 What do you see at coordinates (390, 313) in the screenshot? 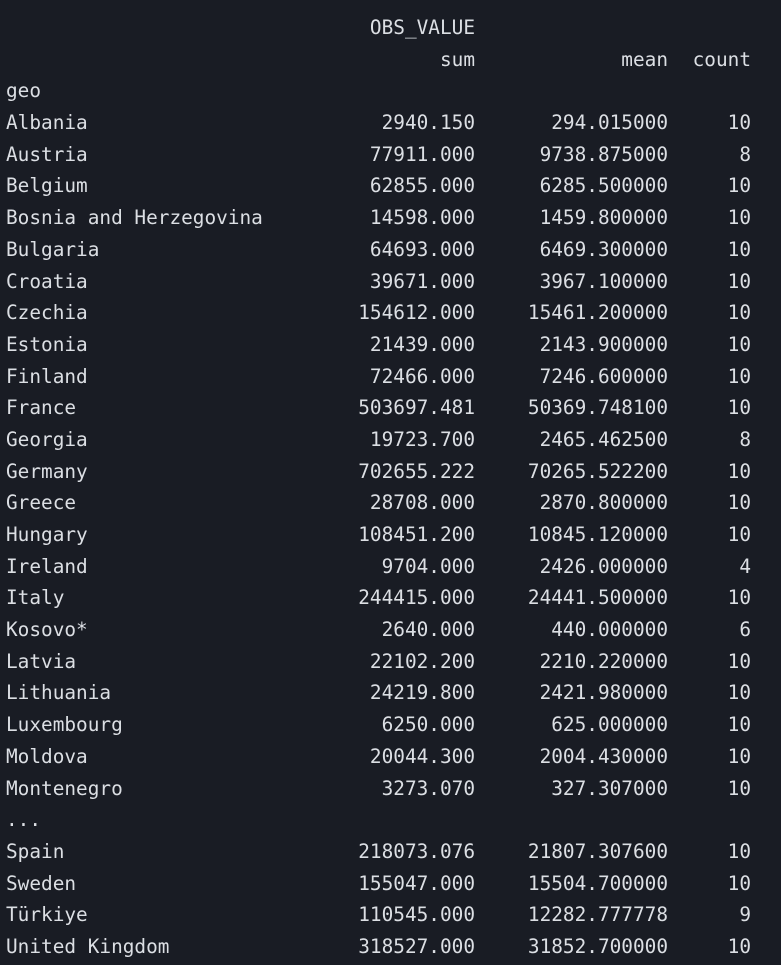
I see `table-row: Czechia 154612.000 15461.200000 10` at bounding box center [390, 313].